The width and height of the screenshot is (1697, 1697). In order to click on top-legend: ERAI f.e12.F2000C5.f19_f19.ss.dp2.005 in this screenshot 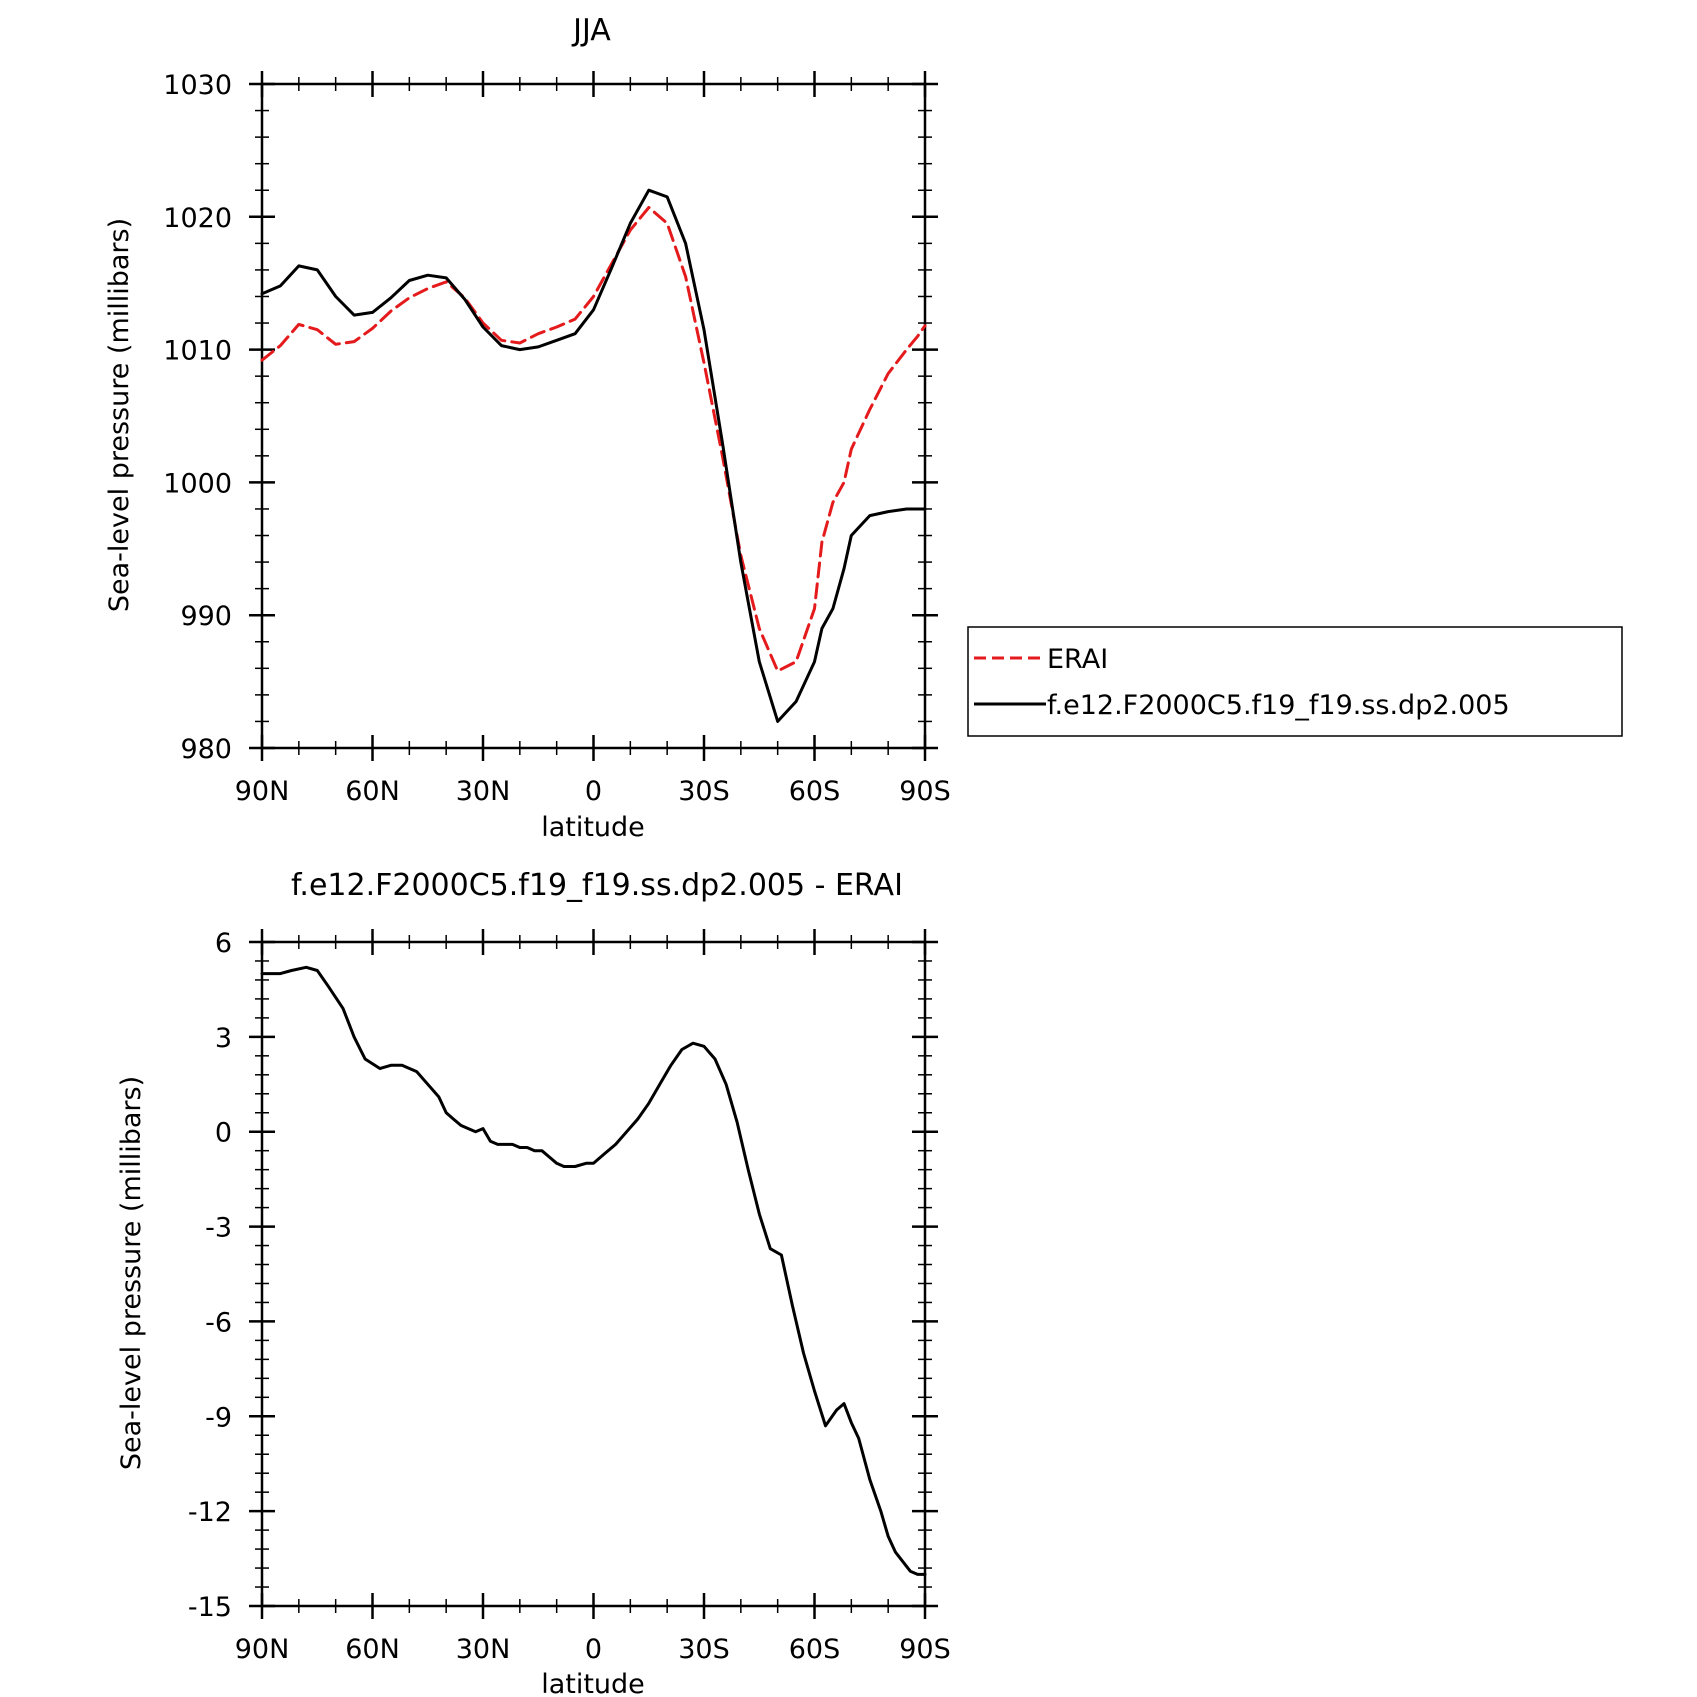, I will do `click(1295, 681)`.